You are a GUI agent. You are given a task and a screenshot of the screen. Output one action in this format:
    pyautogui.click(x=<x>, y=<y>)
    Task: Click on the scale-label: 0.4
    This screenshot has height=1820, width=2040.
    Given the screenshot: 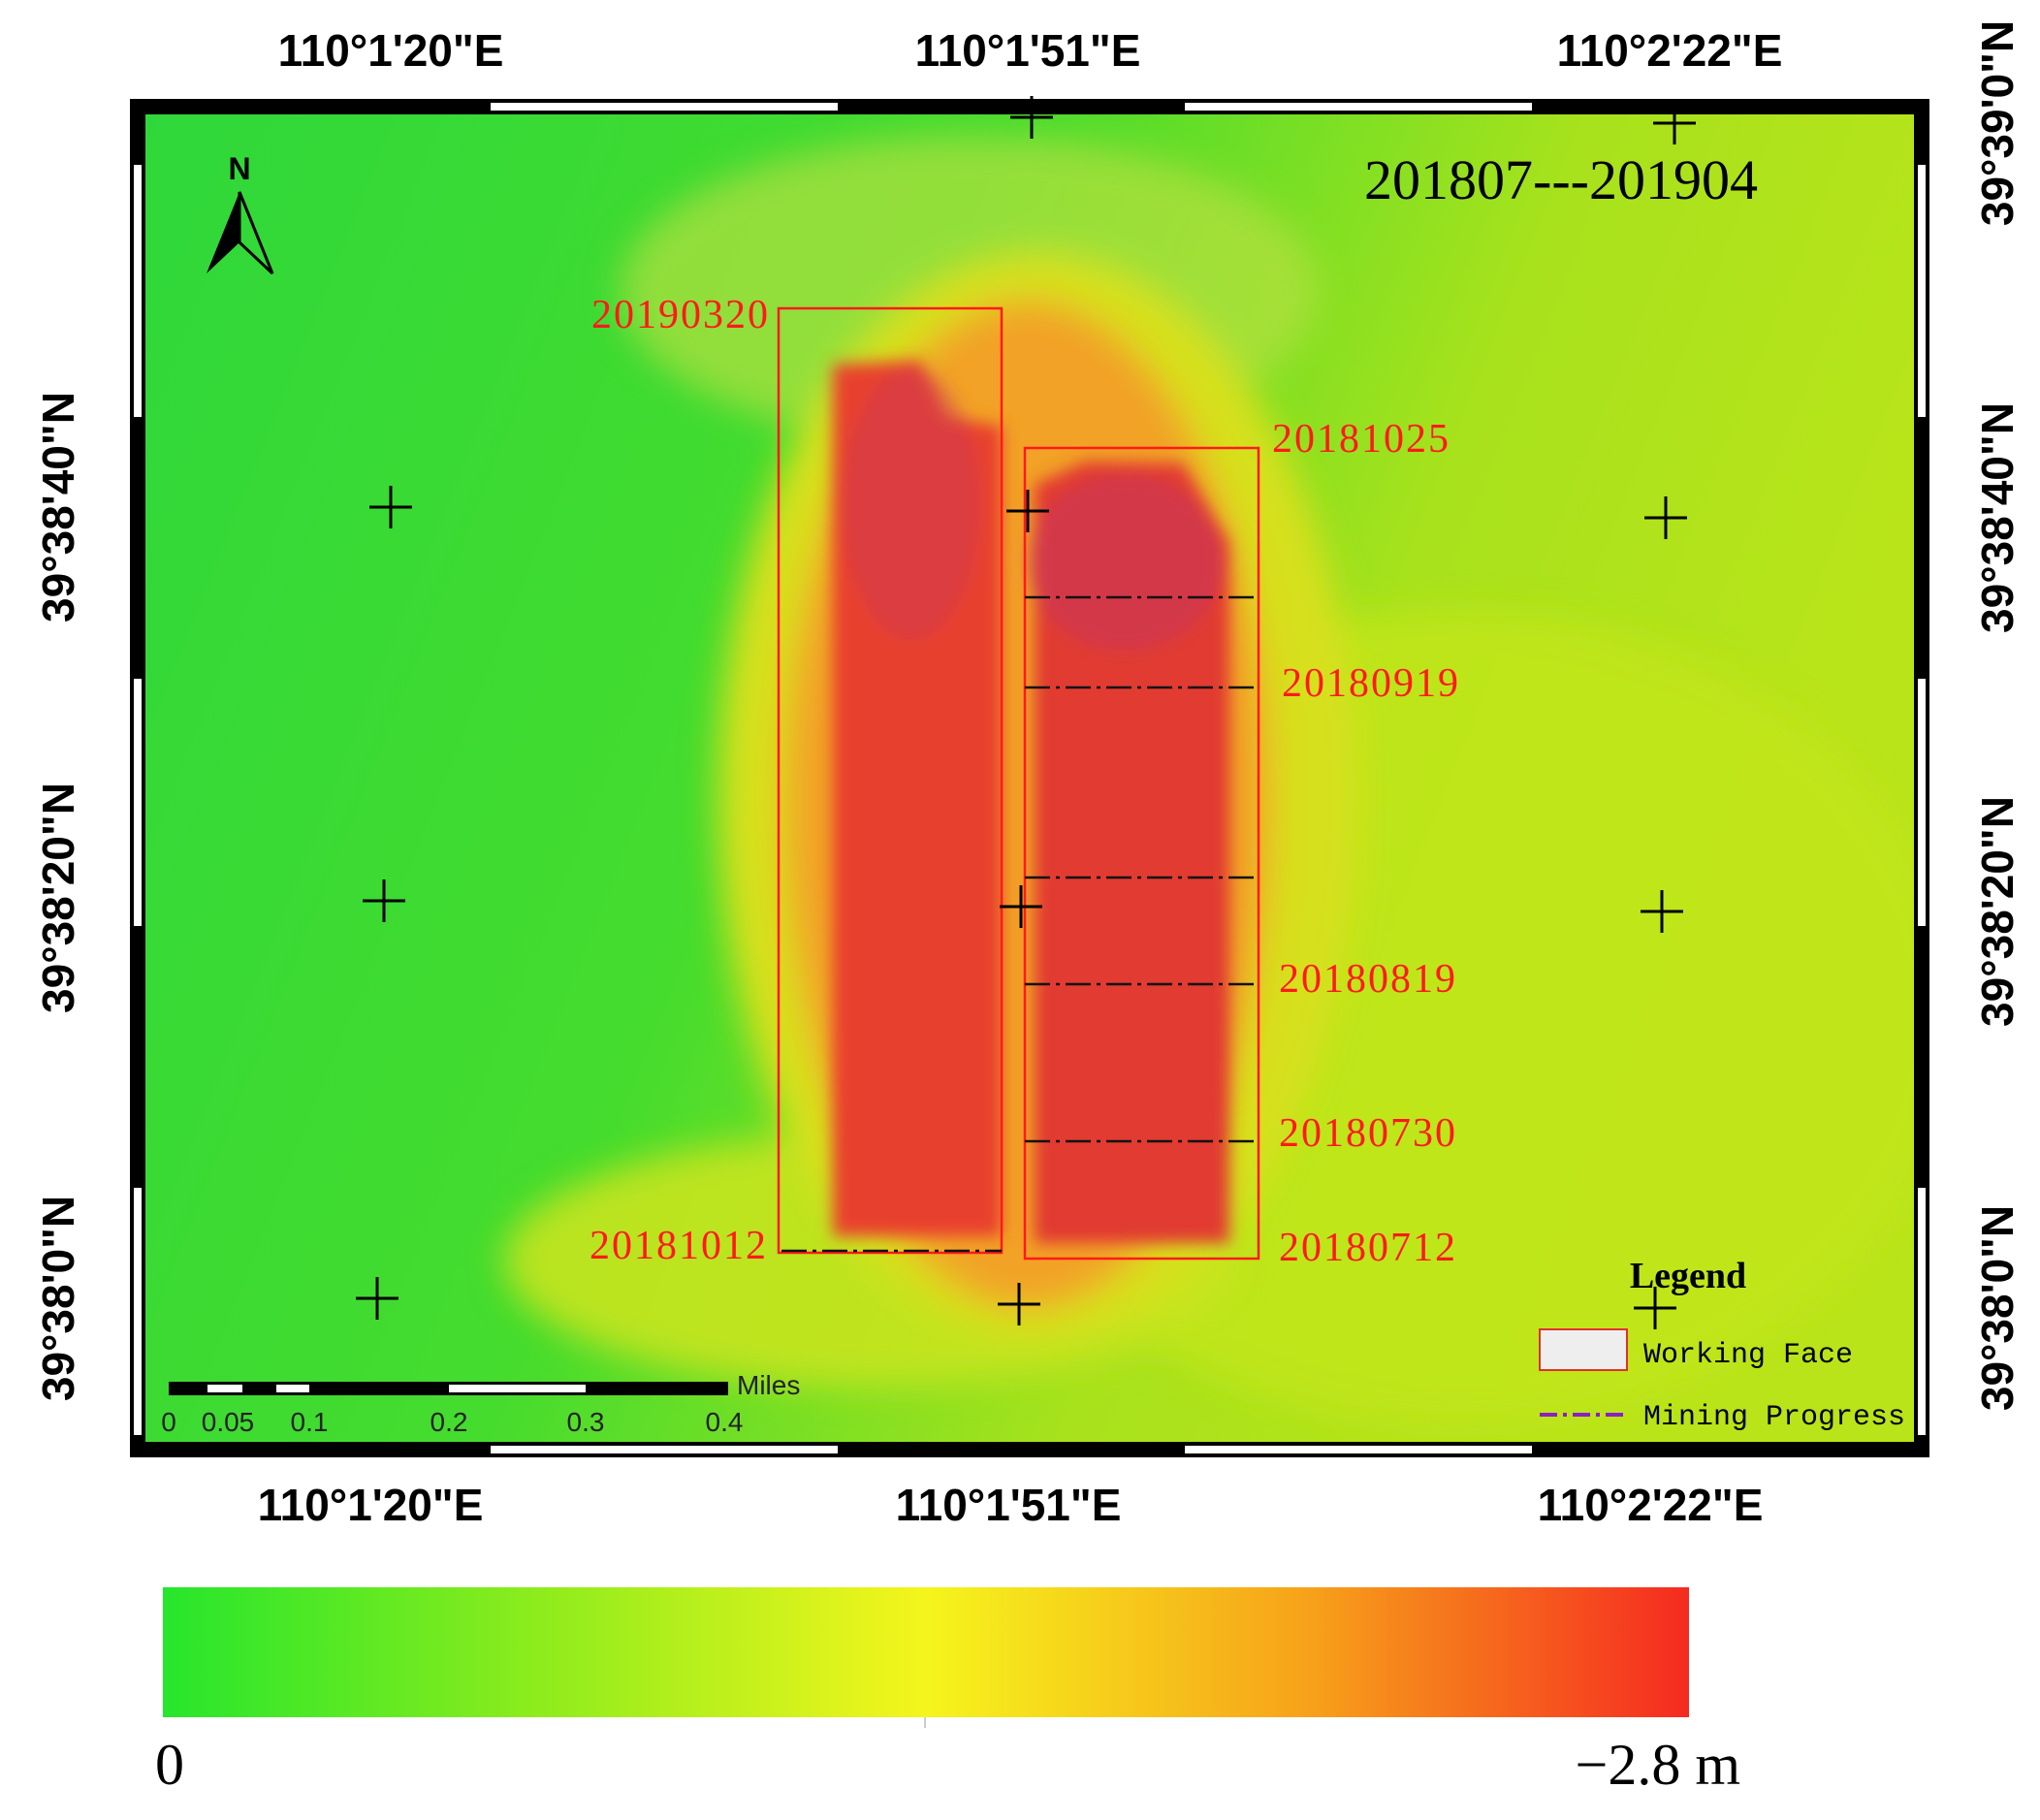 What is the action you would take?
    pyautogui.click(x=725, y=1422)
    